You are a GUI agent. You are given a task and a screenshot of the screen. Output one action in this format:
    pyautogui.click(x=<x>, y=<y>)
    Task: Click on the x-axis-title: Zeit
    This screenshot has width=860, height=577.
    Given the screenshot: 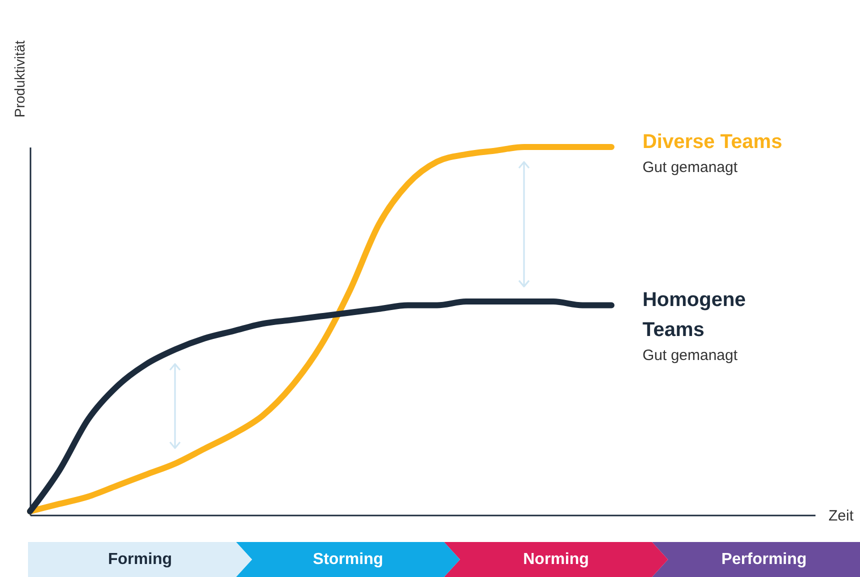 What is the action you would take?
    pyautogui.click(x=841, y=516)
    